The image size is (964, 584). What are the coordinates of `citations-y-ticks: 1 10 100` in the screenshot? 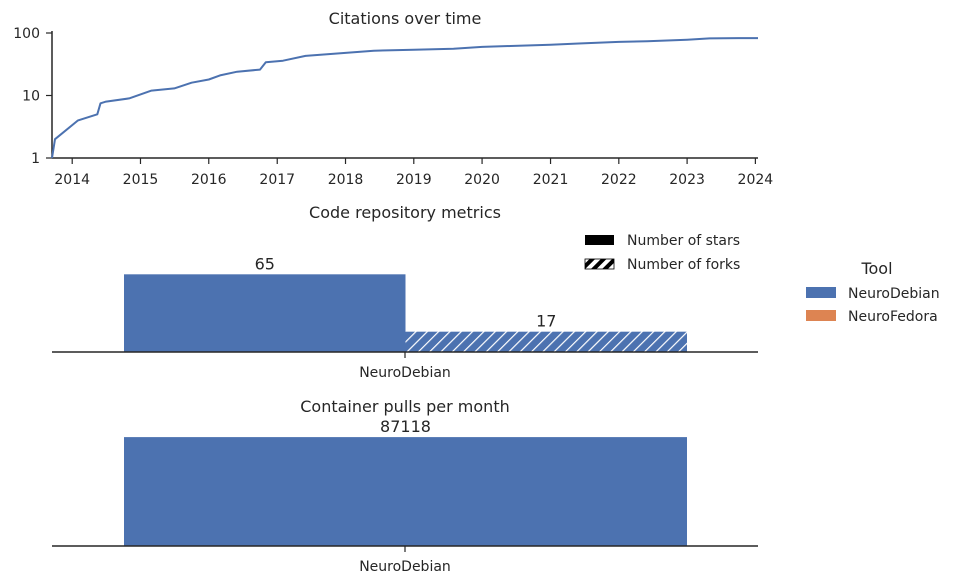 It's located at (32, 96).